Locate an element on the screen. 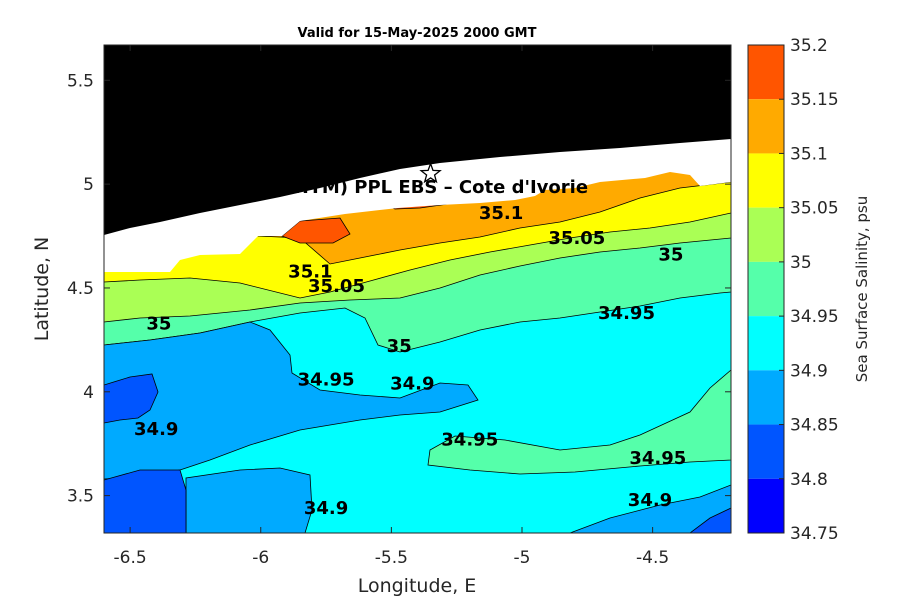 Image resolution: width=900 pixels, height=600 pixels. x-tick-label: -4.5 is located at coordinates (652, 558).